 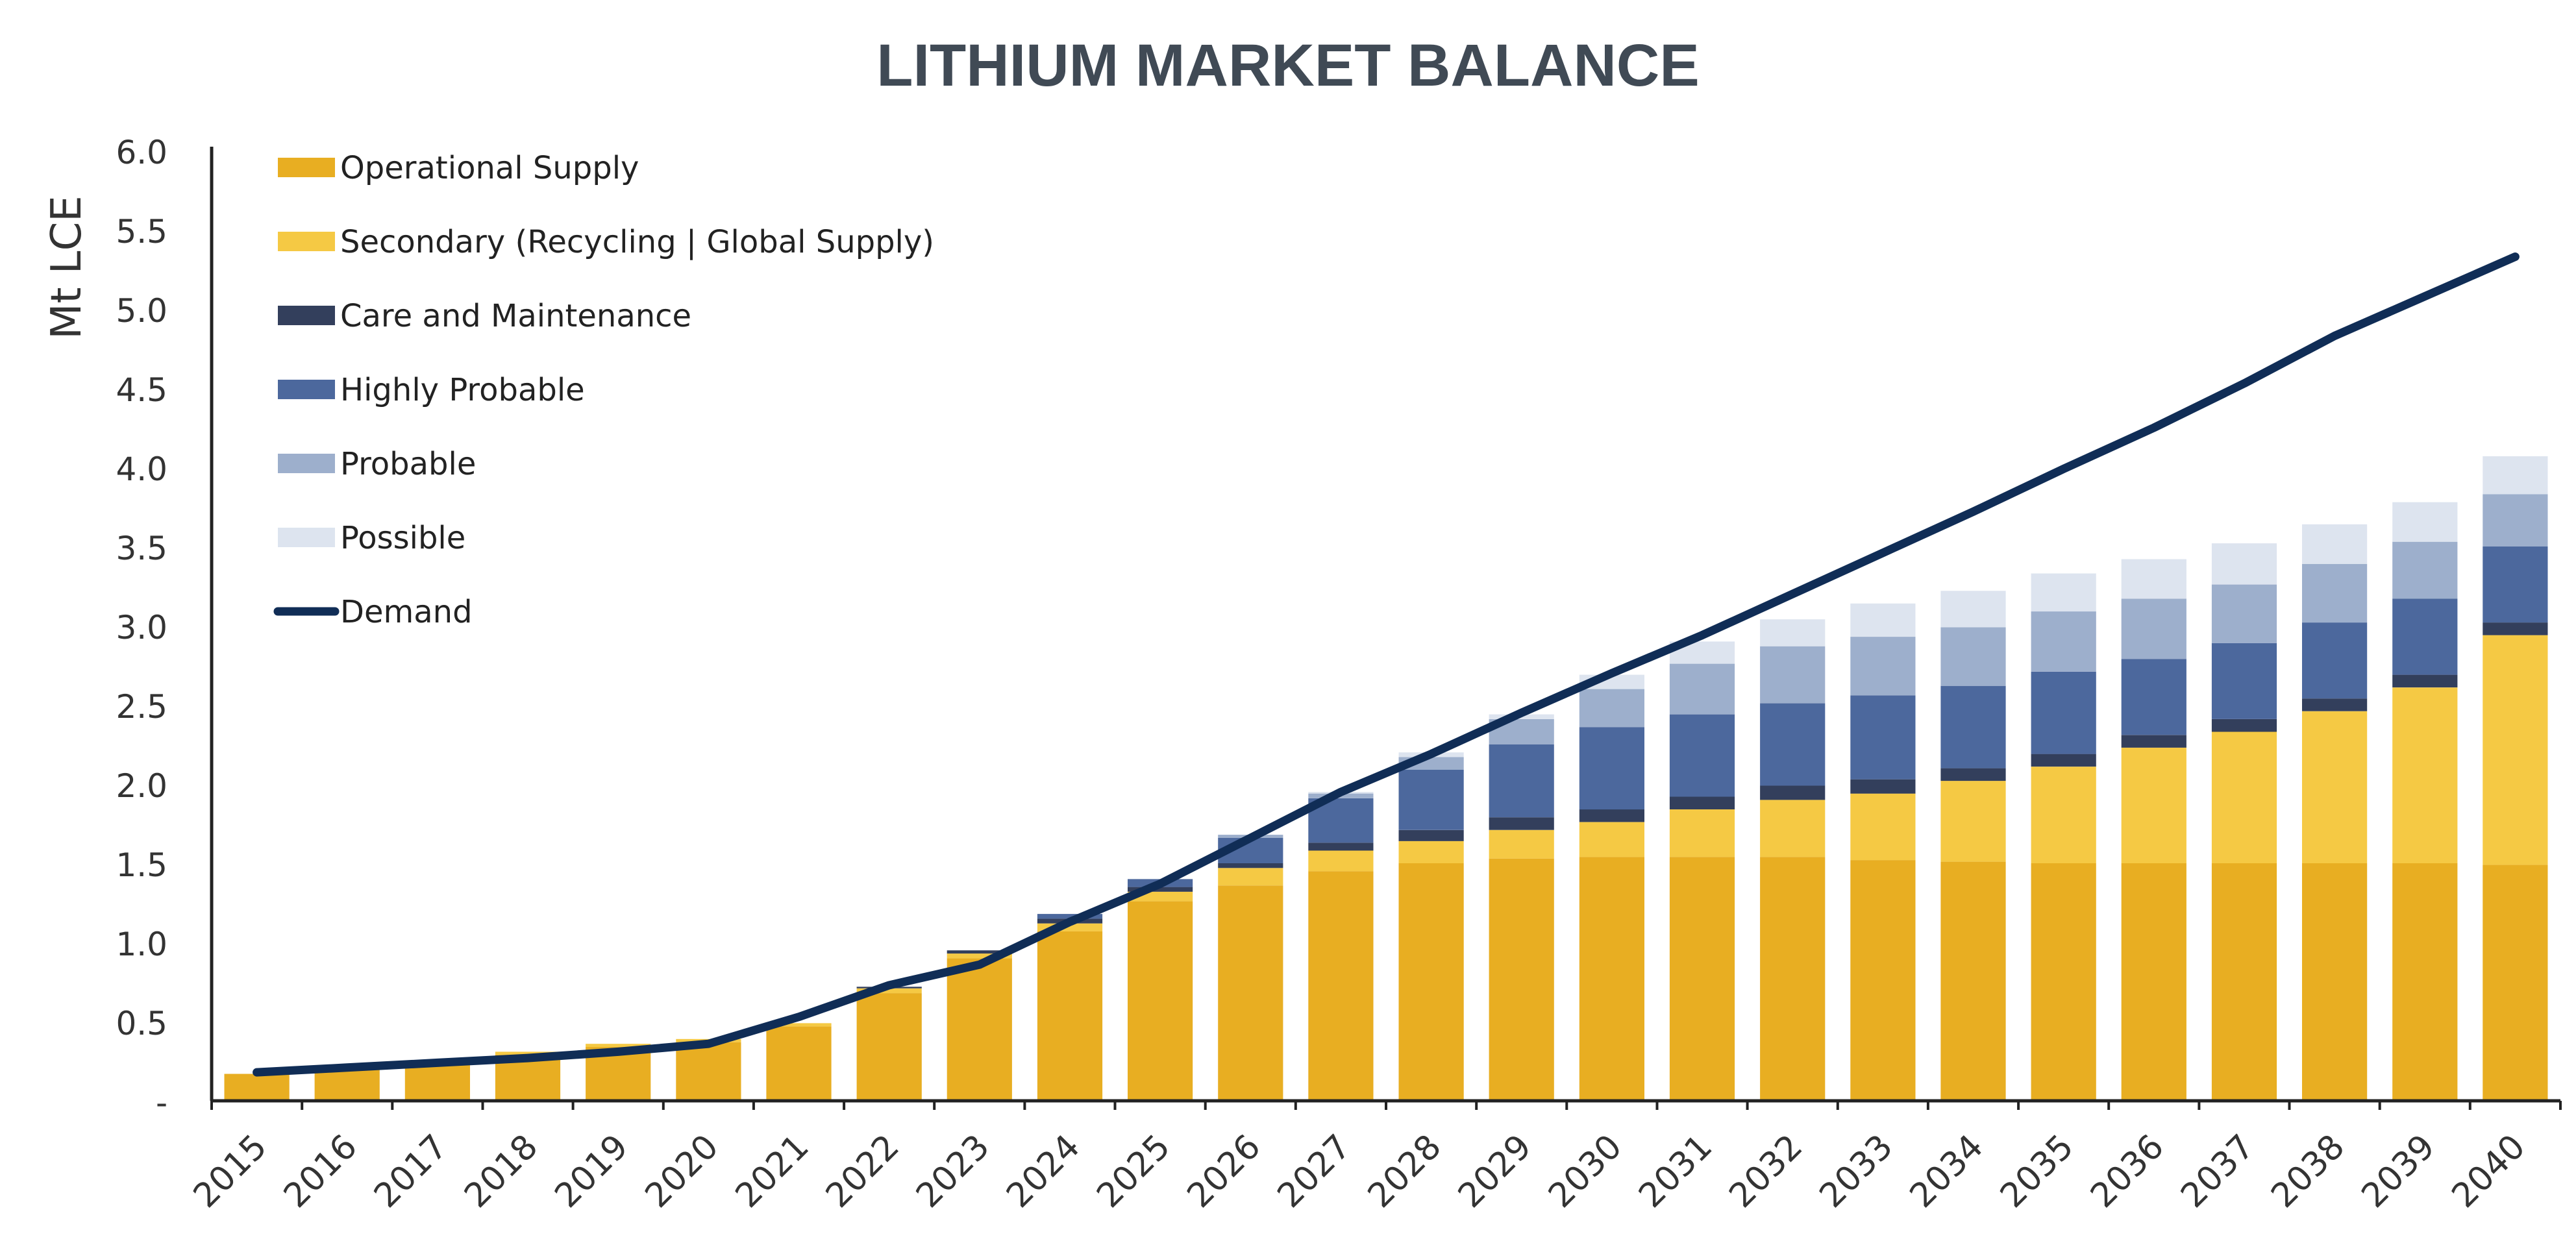 I want to click on bar-secondary-recycling-global-supply-2023, so click(x=979, y=956).